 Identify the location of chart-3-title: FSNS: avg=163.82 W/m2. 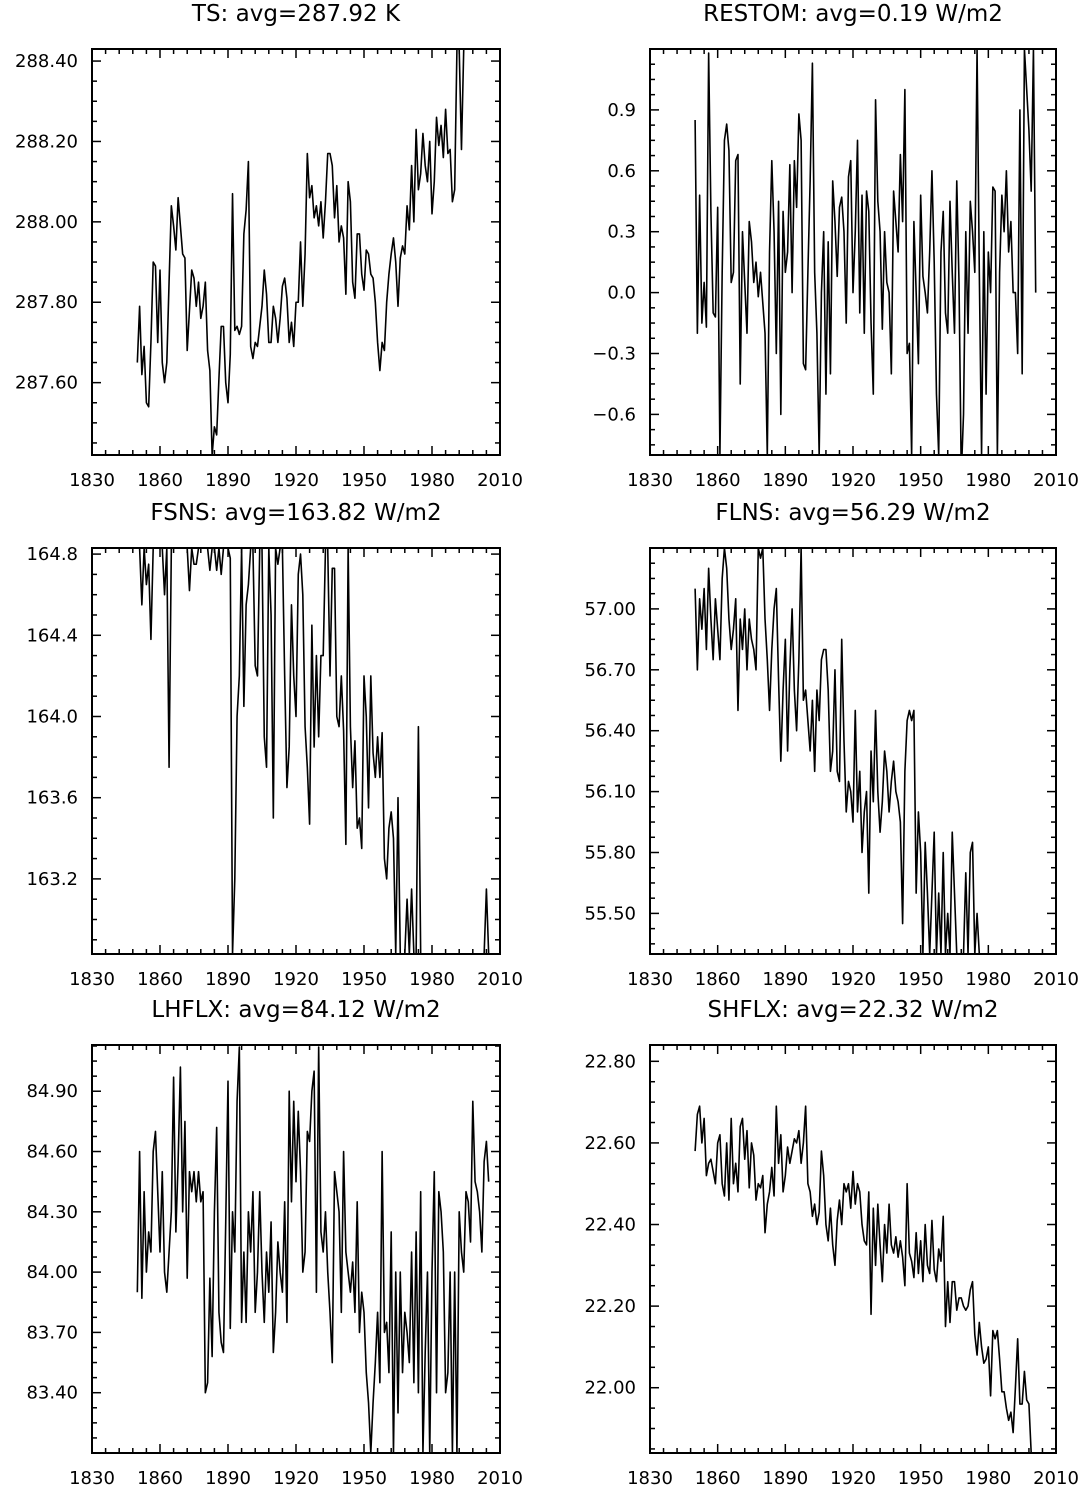
(295, 513).